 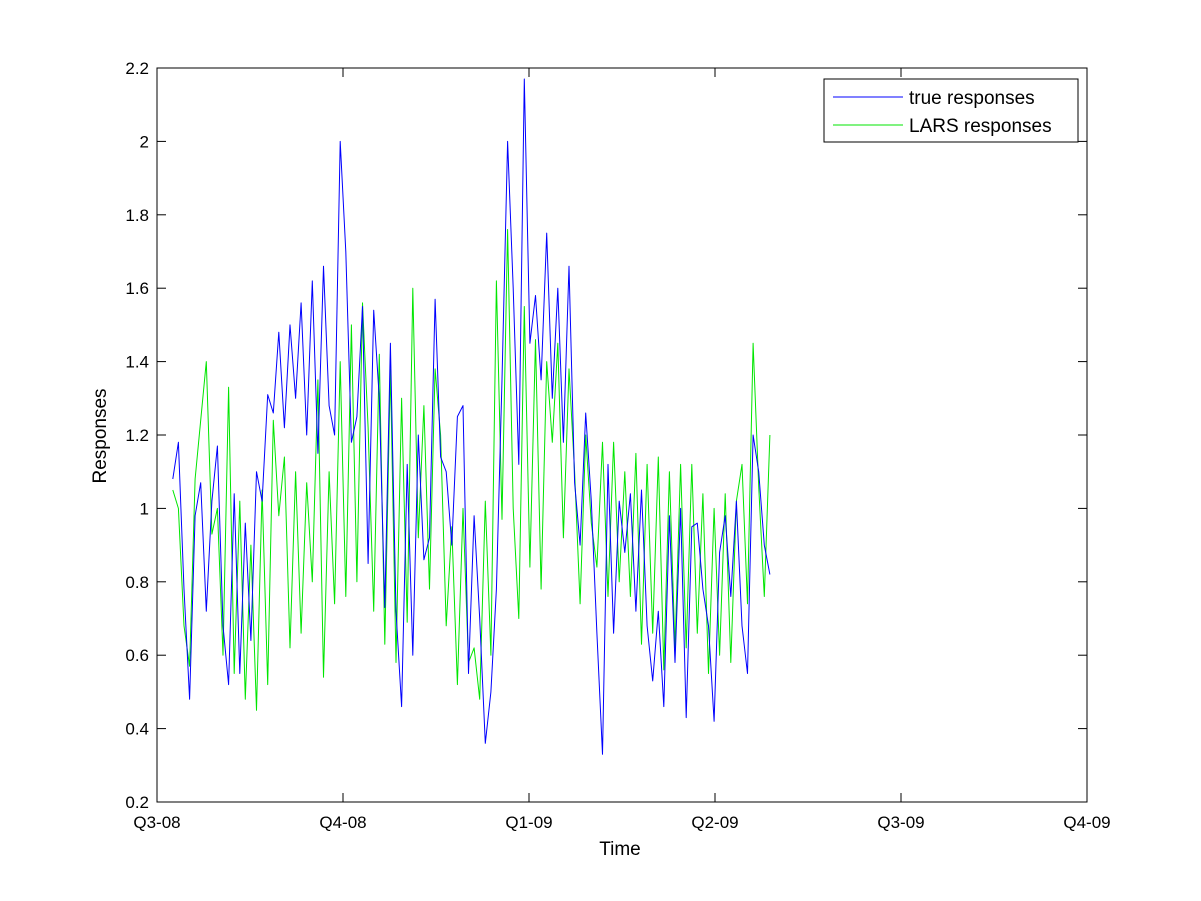 I want to click on legend-box, so click(x=951, y=110).